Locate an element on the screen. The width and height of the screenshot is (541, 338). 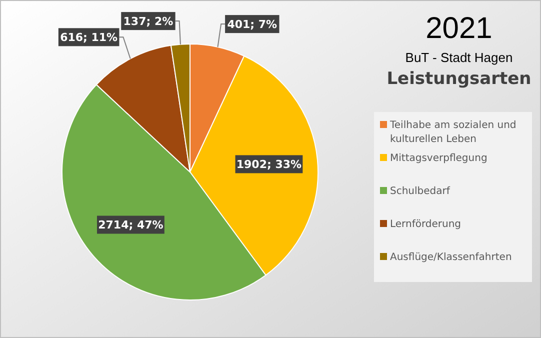
legend-title: Leistungsarten is located at coordinates (459, 79).